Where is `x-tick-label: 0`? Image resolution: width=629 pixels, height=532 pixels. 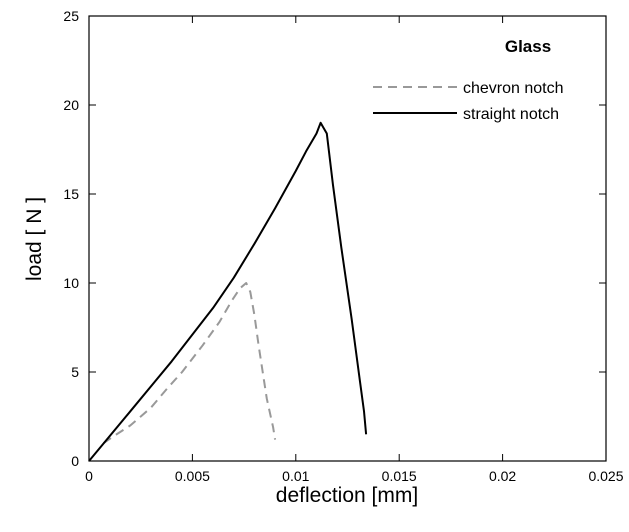 x-tick-label: 0 is located at coordinates (89, 476).